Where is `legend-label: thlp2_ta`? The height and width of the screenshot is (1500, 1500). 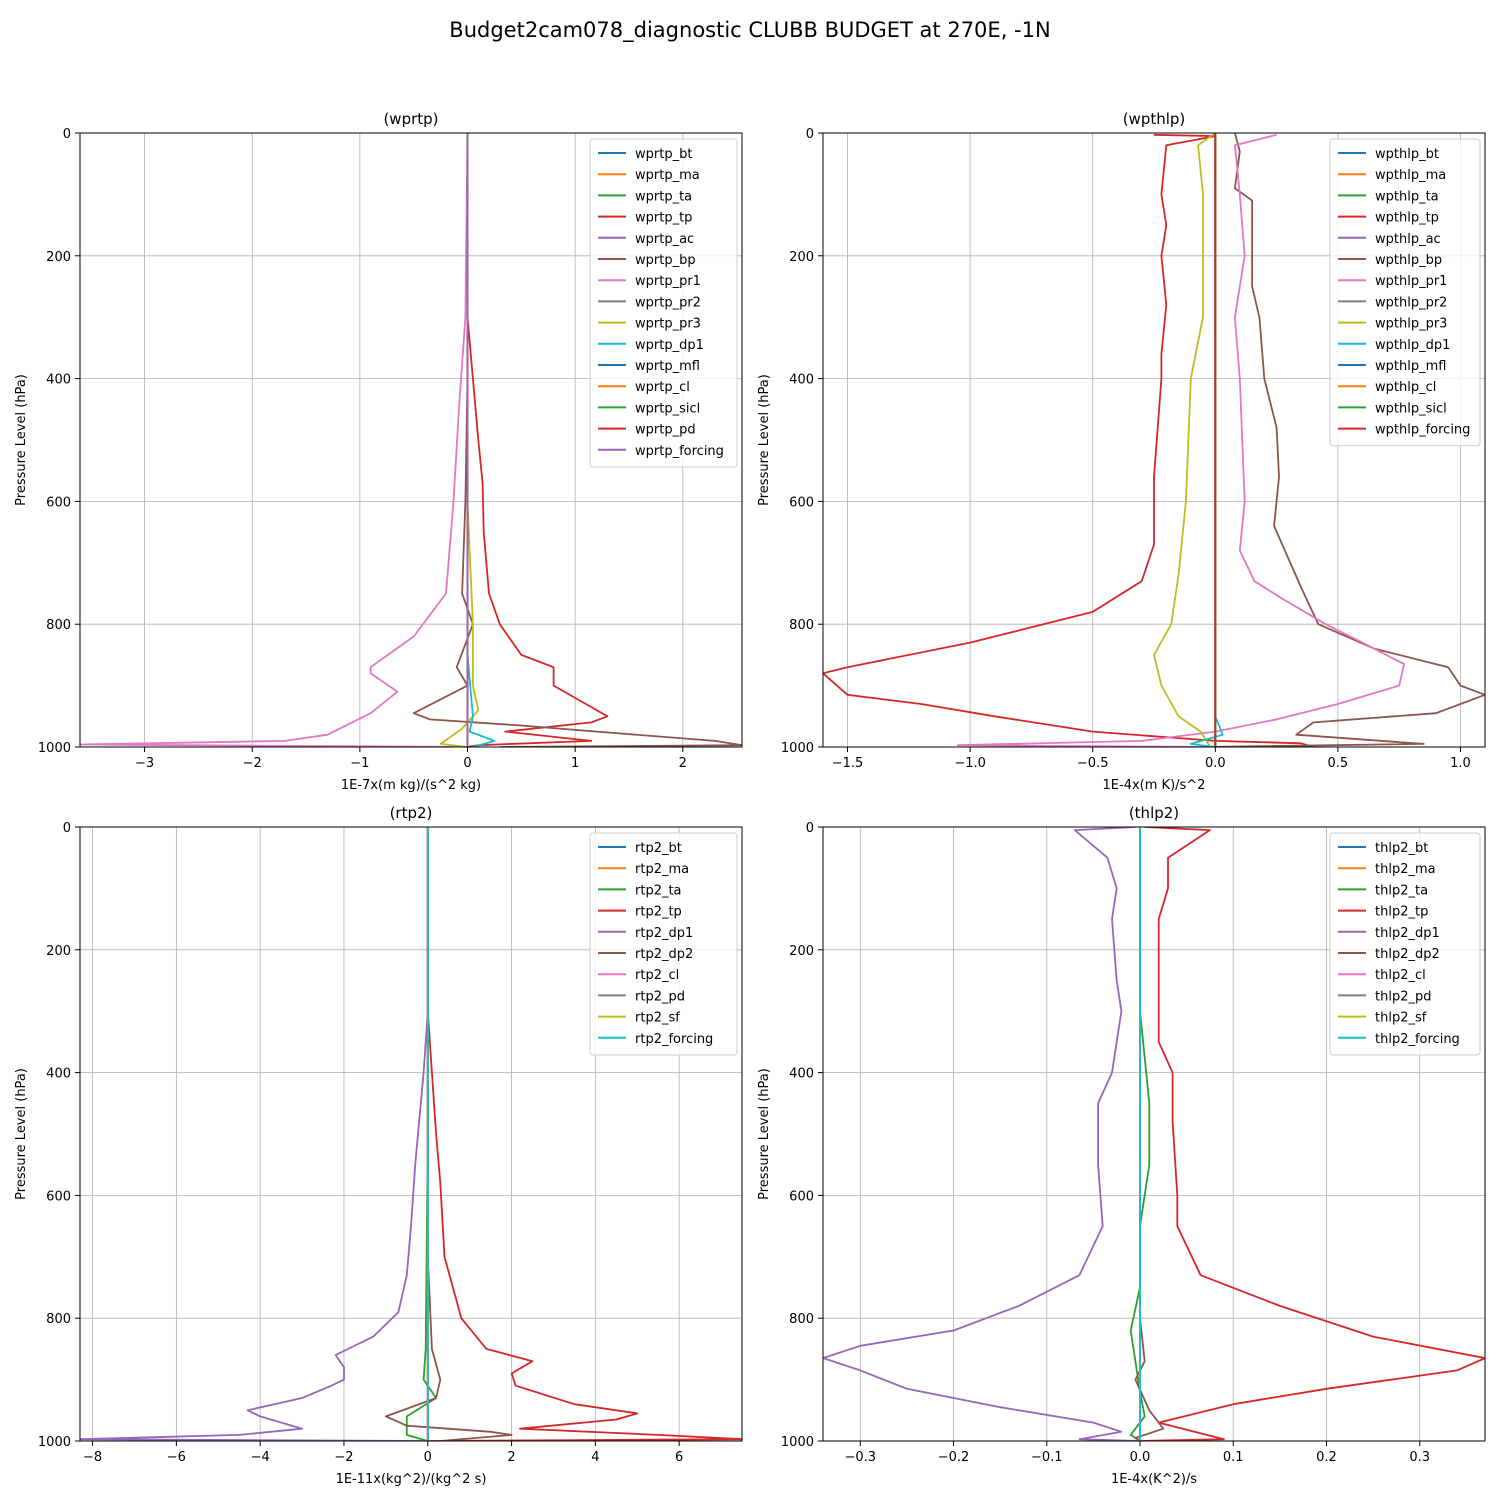
legend-label: thlp2_ta is located at coordinates (1401, 890).